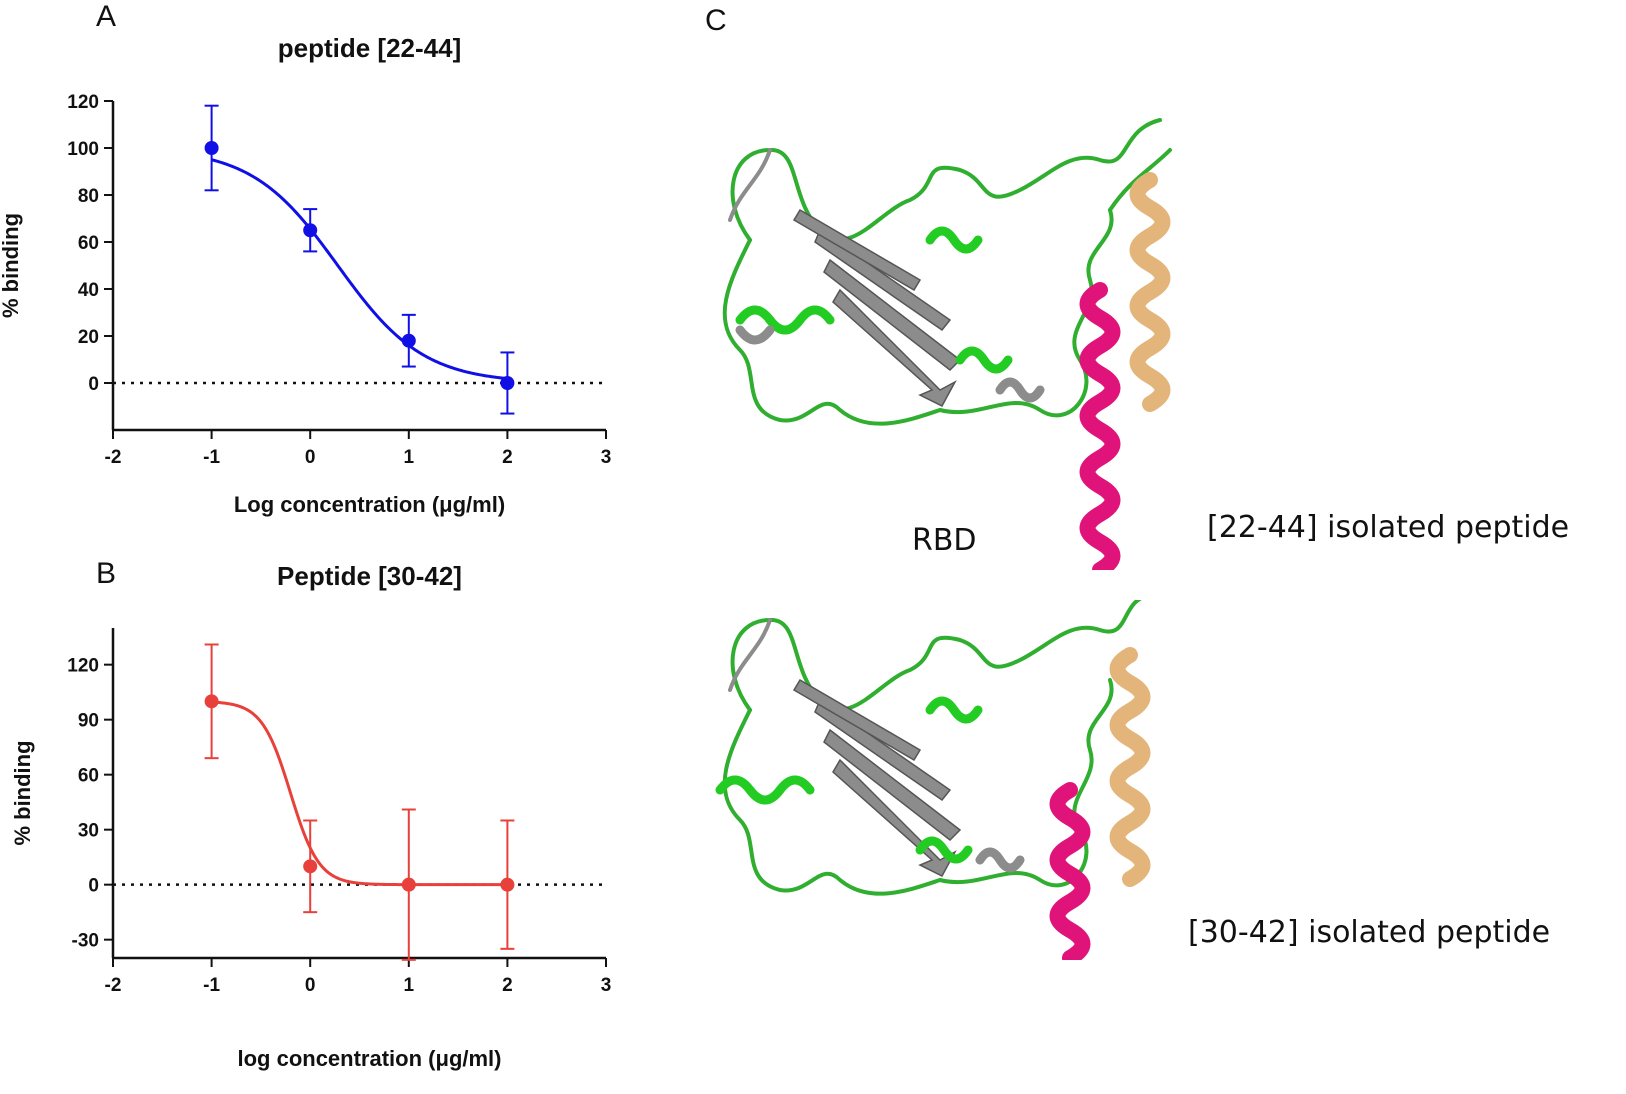 This screenshot has height=1094, width=1626. I want to click on chart-0-x-tick-label: 2, so click(507, 457).